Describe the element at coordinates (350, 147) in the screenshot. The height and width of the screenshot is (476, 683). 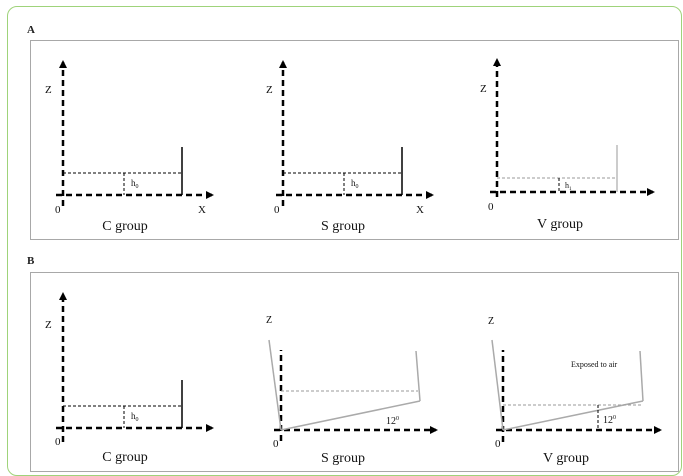
I see `panel-a-s-group-diagram: Z 0 X h0 S group` at that location.